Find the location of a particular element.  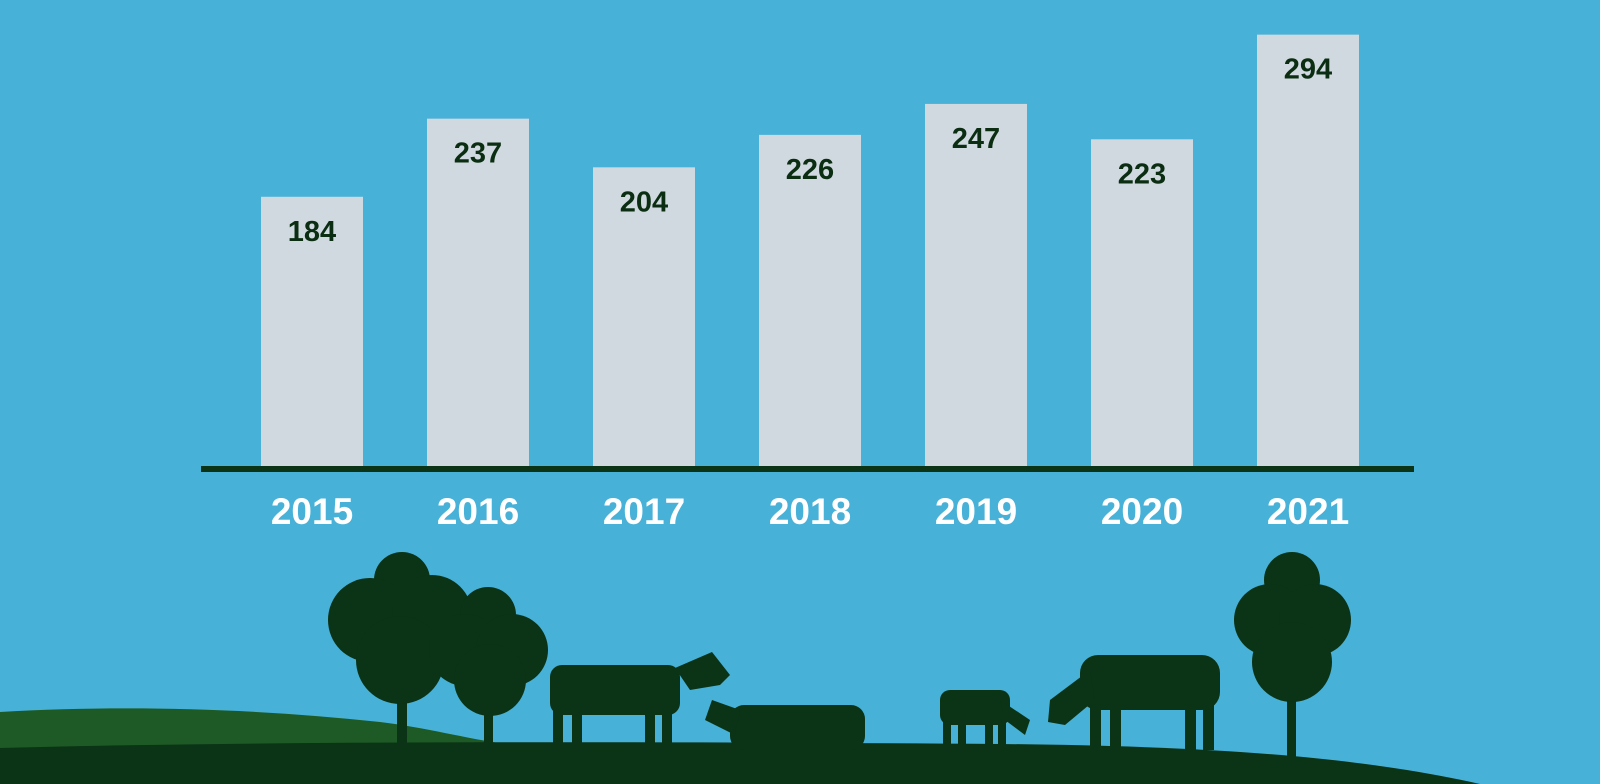

x-tick-label: 2018 is located at coordinates (810, 511).